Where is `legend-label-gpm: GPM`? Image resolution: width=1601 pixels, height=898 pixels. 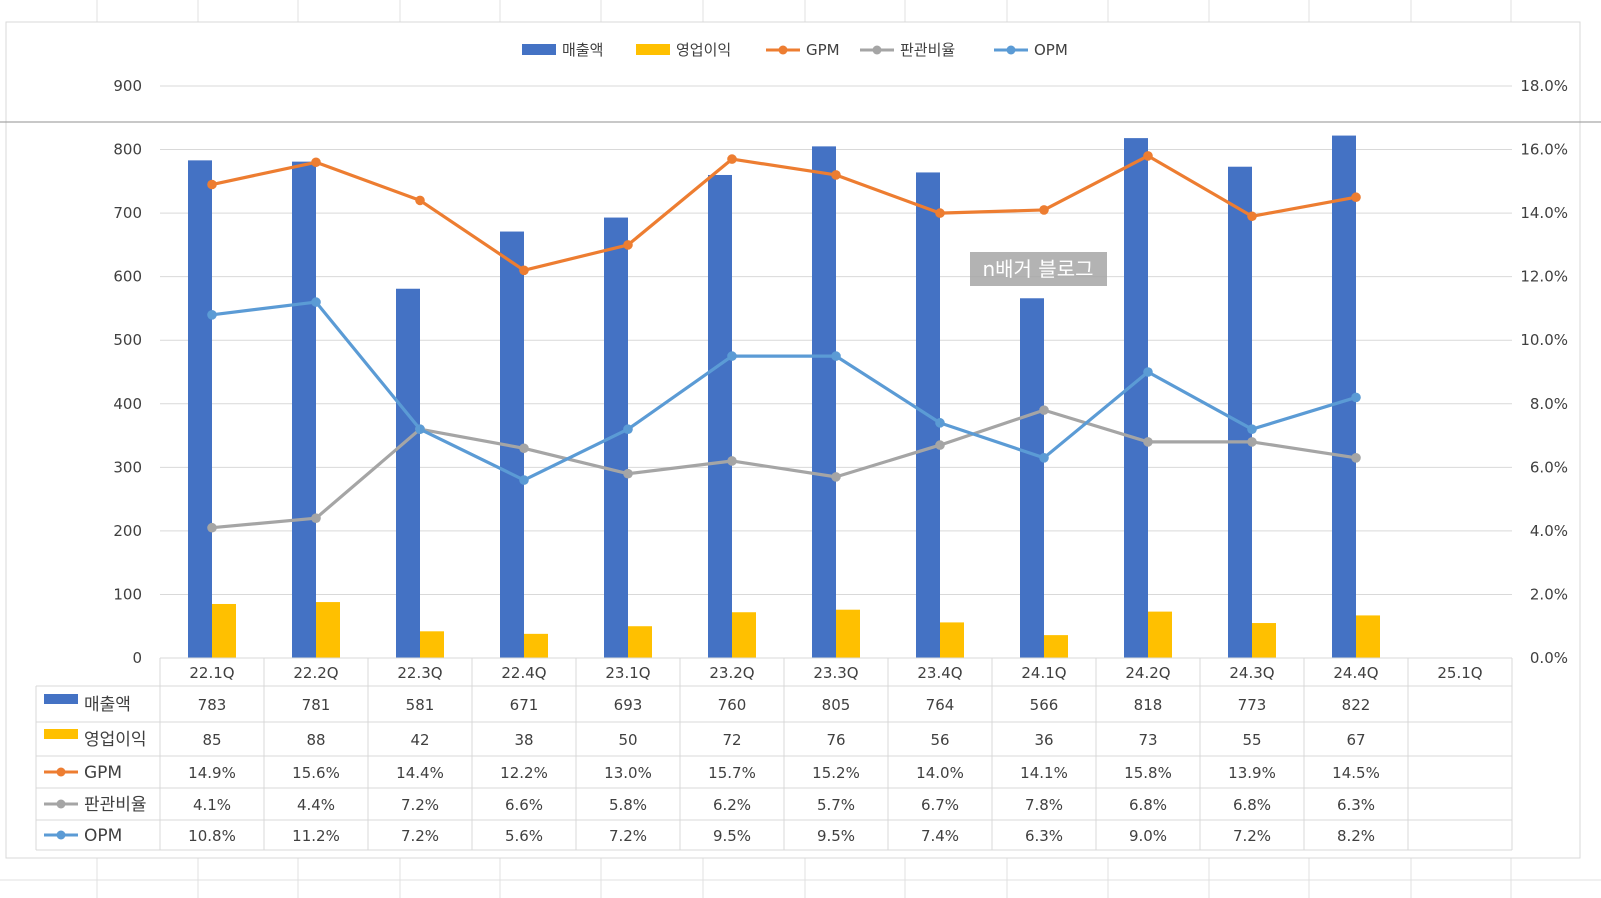 legend-label-gpm: GPM is located at coordinates (823, 50).